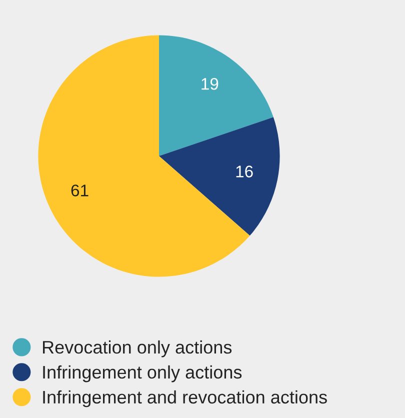  I want to click on legend-label: Infringement and revocation actions, so click(185, 399).